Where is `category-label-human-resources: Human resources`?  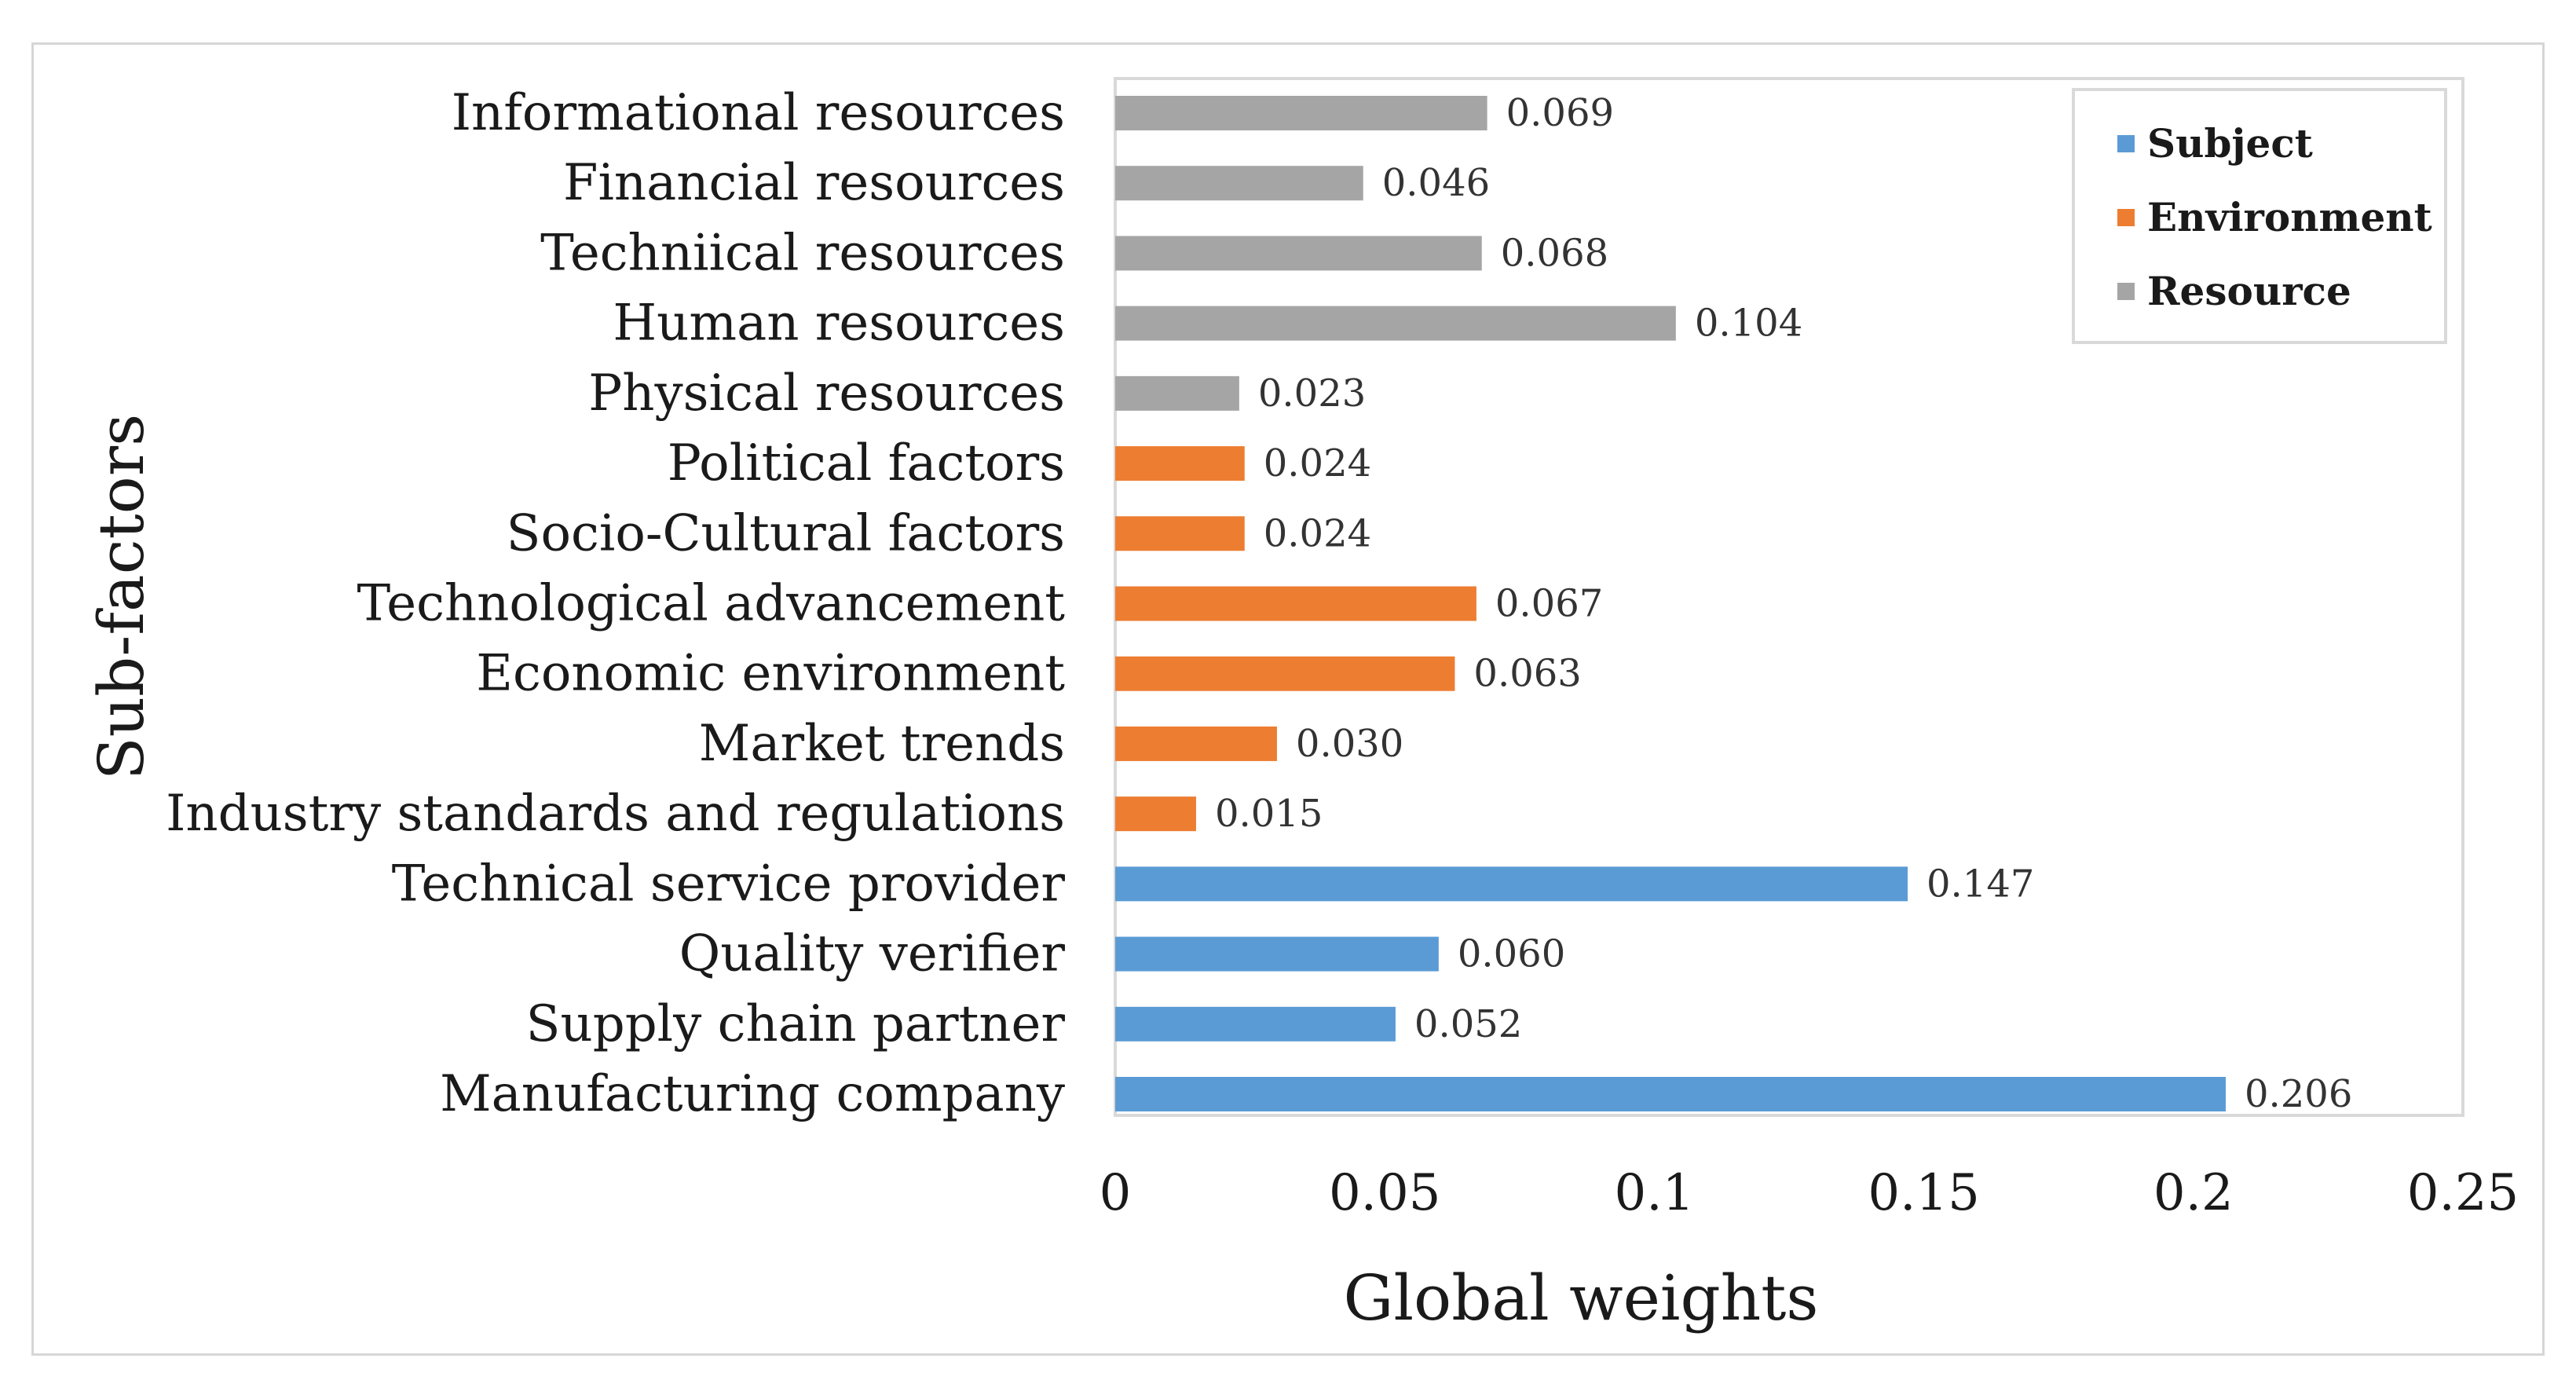 category-label-human-resources: Human resources is located at coordinates (839, 324).